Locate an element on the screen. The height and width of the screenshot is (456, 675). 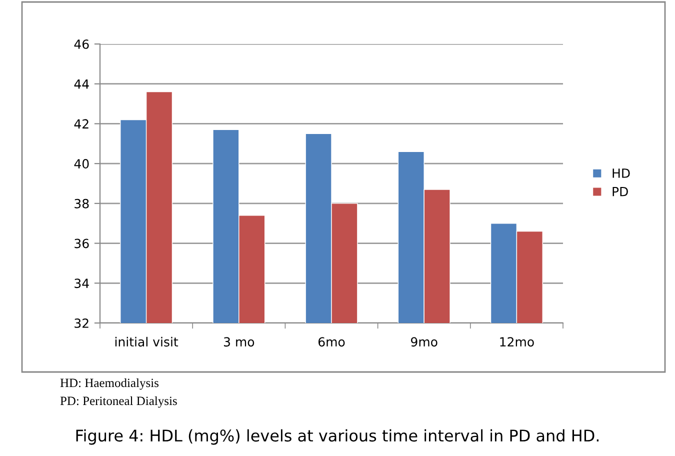
y-tick-label: 40 is located at coordinates (81, 163).